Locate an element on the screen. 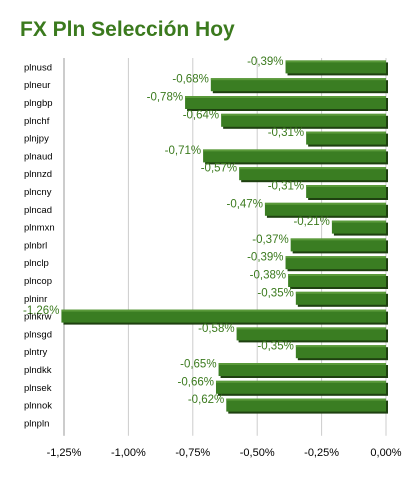 This screenshot has width=408, height=480. data-label: -0,62% is located at coordinates (206, 400).